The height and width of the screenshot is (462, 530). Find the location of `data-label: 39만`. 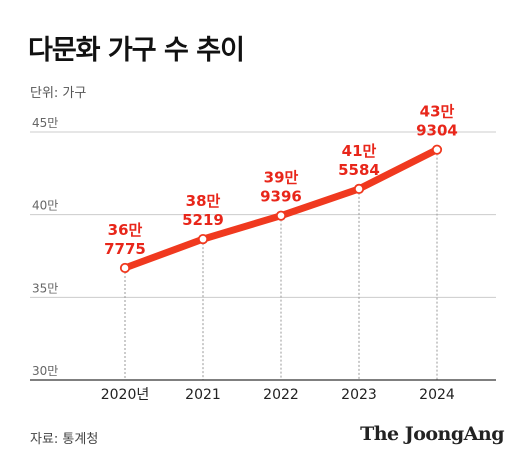

data-label: 39만 is located at coordinates (281, 178).